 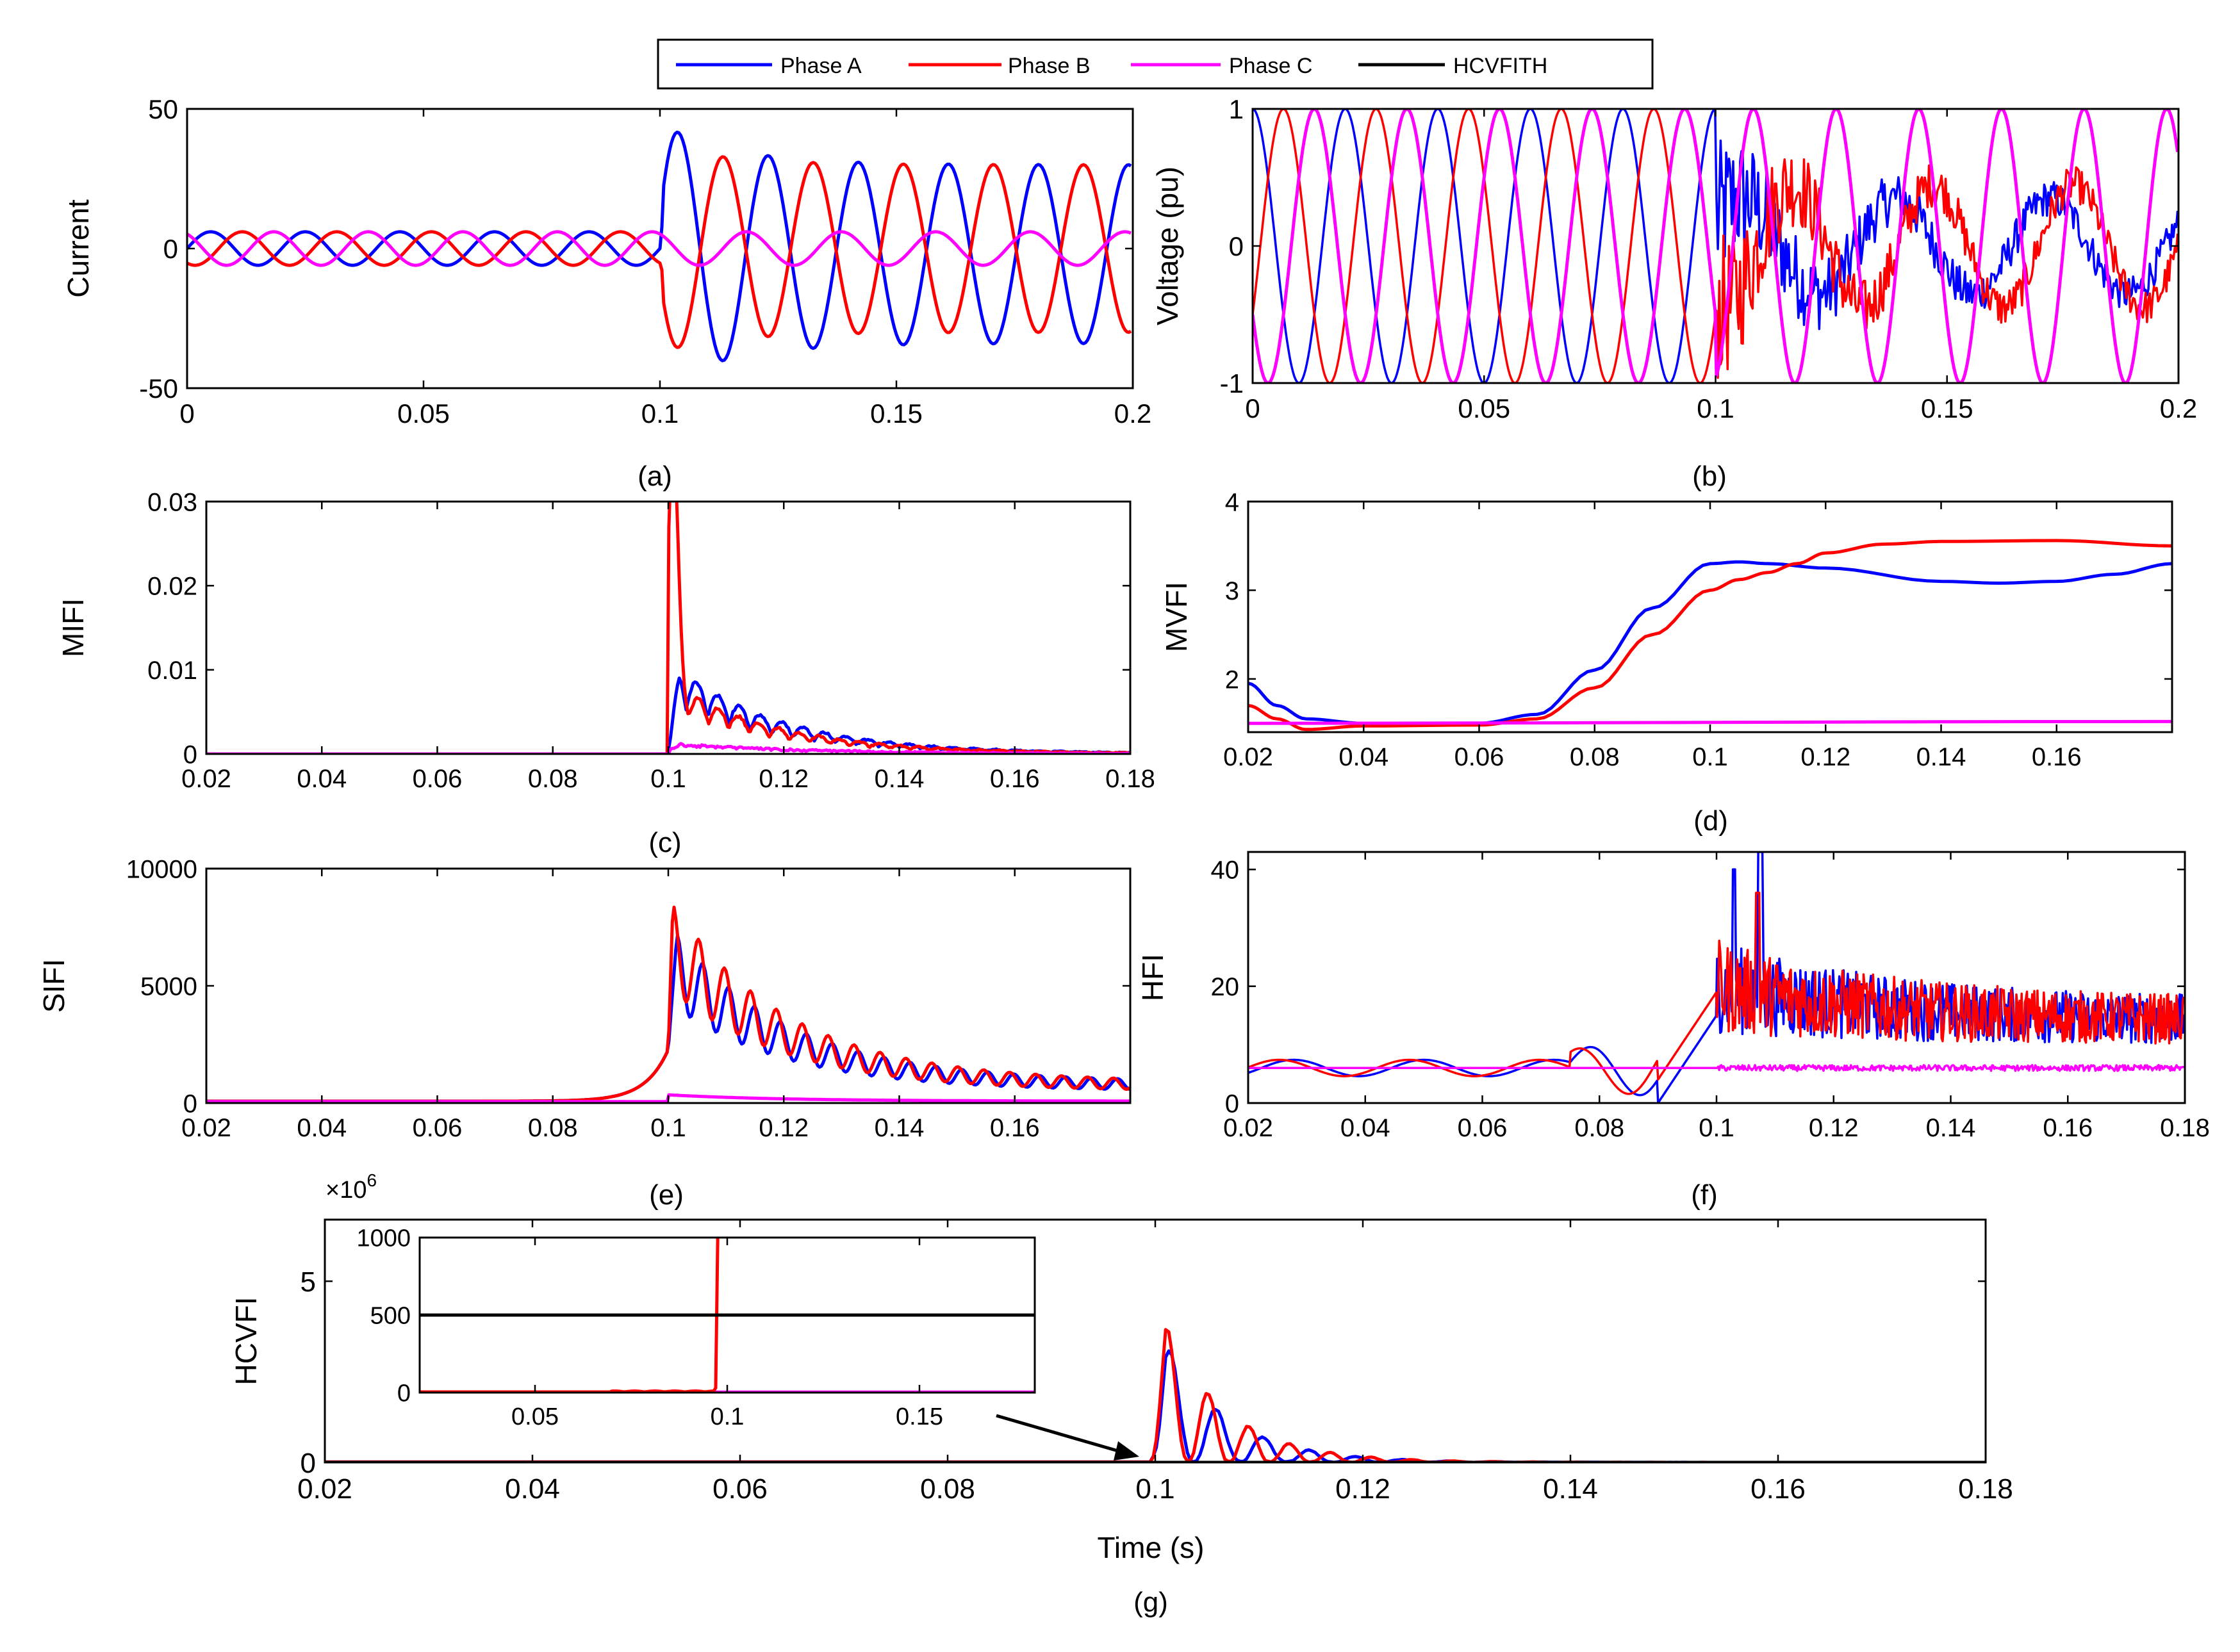 What do you see at coordinates (391, 1316) in the screenshot?
I see `inset-y-tick-label: 500` at bounding box center [391, 1316].